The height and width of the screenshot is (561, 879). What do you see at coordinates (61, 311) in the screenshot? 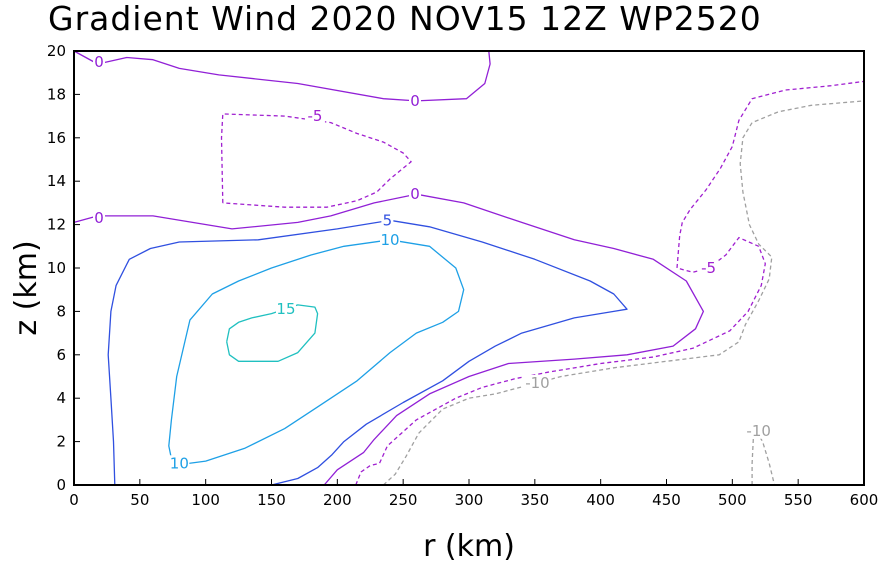
I see `y-tick-label: 8` at bounding box center [61, 311].